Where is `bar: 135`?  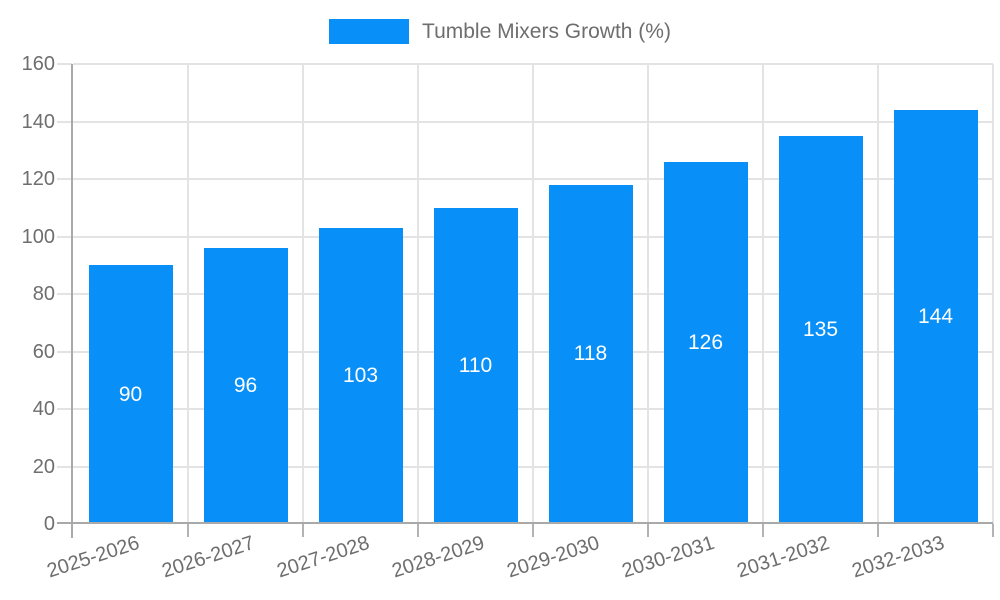 bar: 135 is located at coordinates (820, 329).